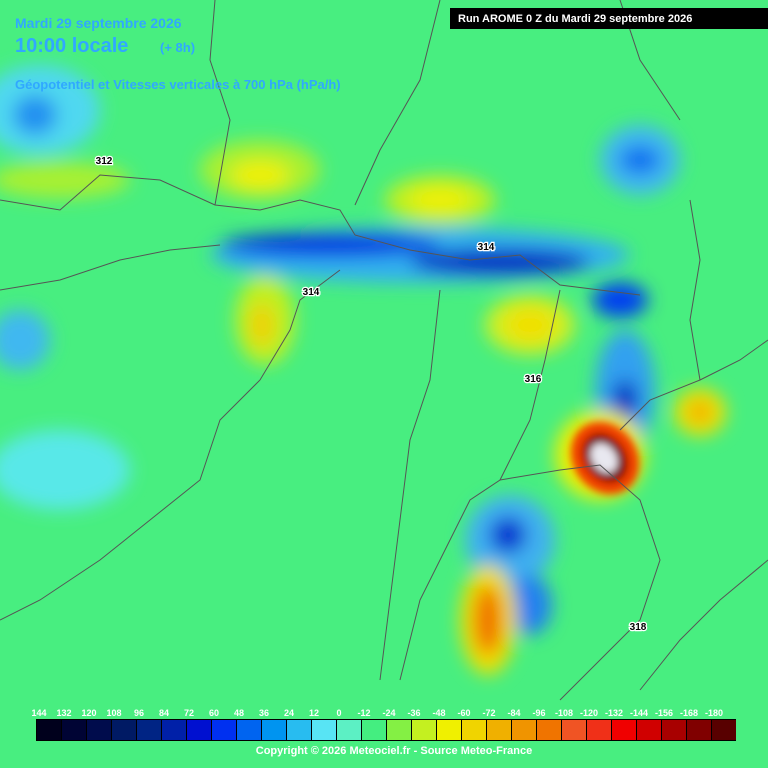 The height and width of the screenshot is (768, 768). Describe the element at coordinates (463, 713) in the screenshot. I see `colorbar-label: -60` at that location.